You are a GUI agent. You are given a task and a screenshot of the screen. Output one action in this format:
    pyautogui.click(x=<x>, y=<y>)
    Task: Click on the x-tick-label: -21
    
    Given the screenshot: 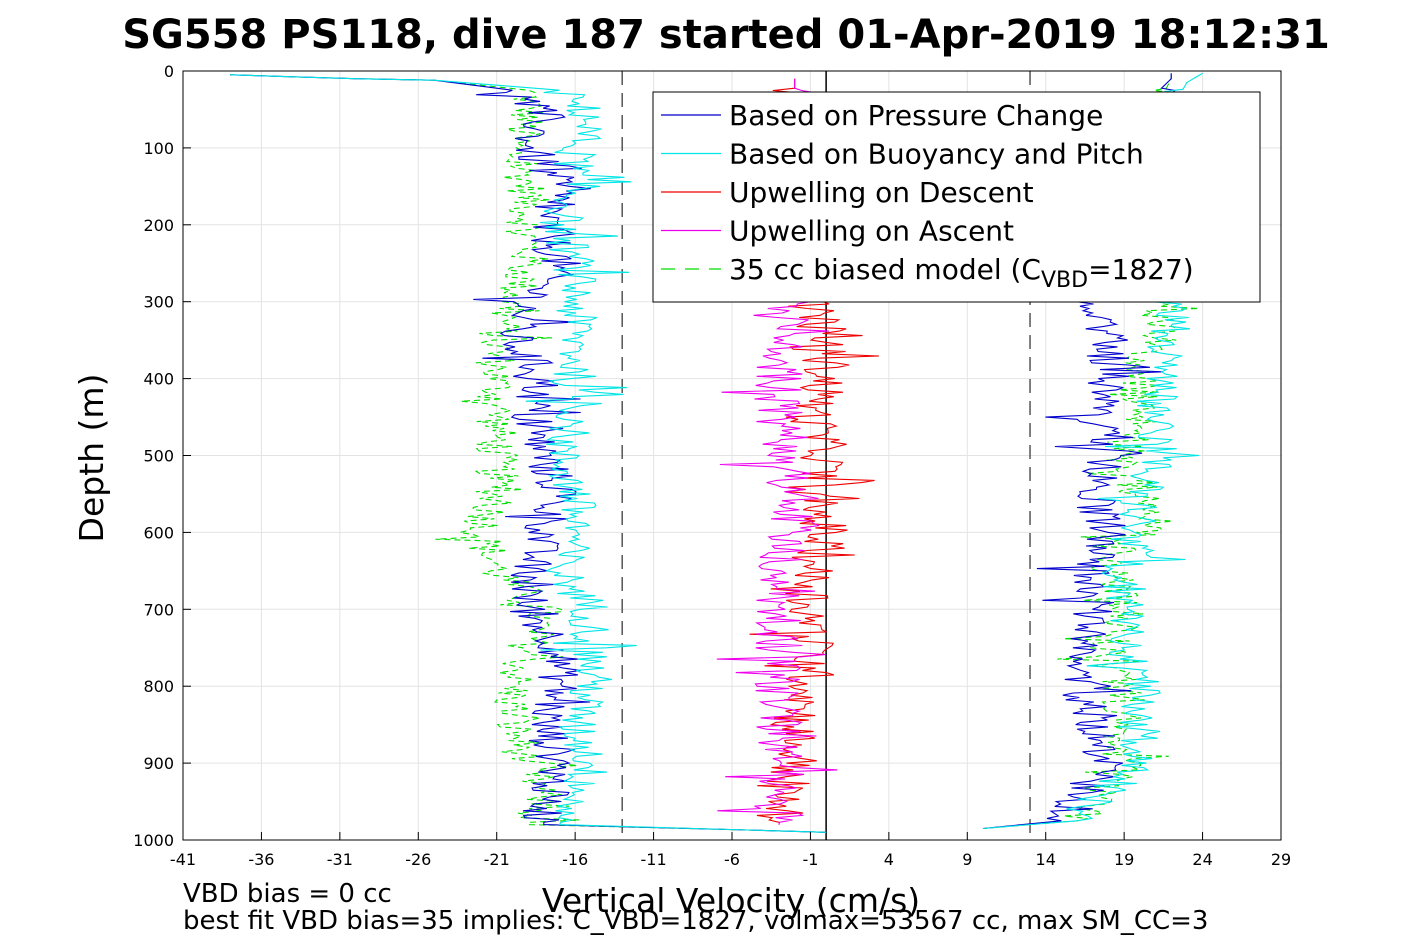 What is the action you would take?
    pyautogui.click(x=497, y=859)
    